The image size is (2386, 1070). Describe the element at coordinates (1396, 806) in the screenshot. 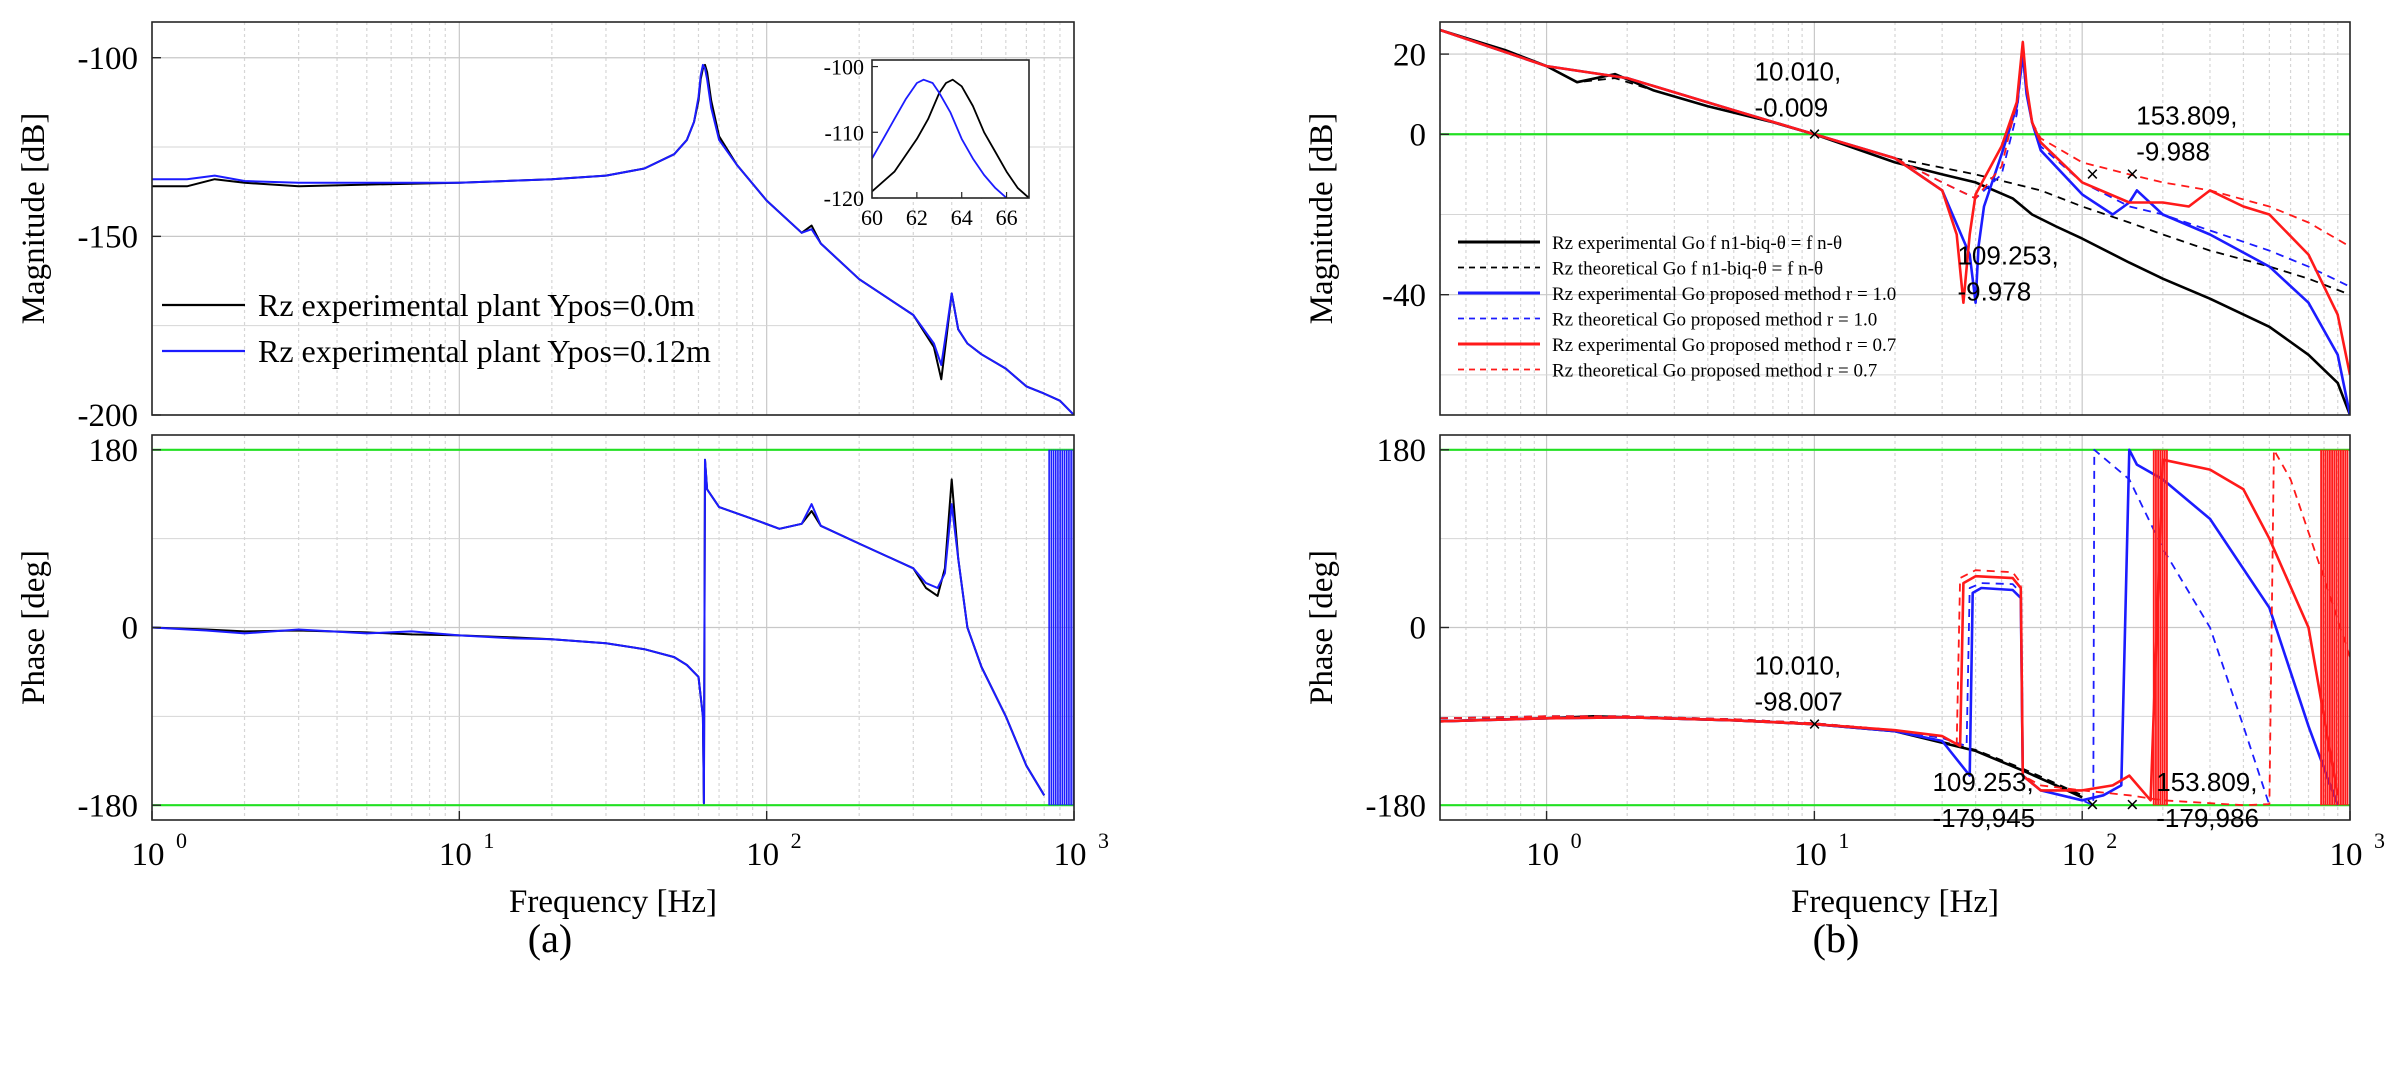

I see `b-phase-ytick-label: -180` at that location.